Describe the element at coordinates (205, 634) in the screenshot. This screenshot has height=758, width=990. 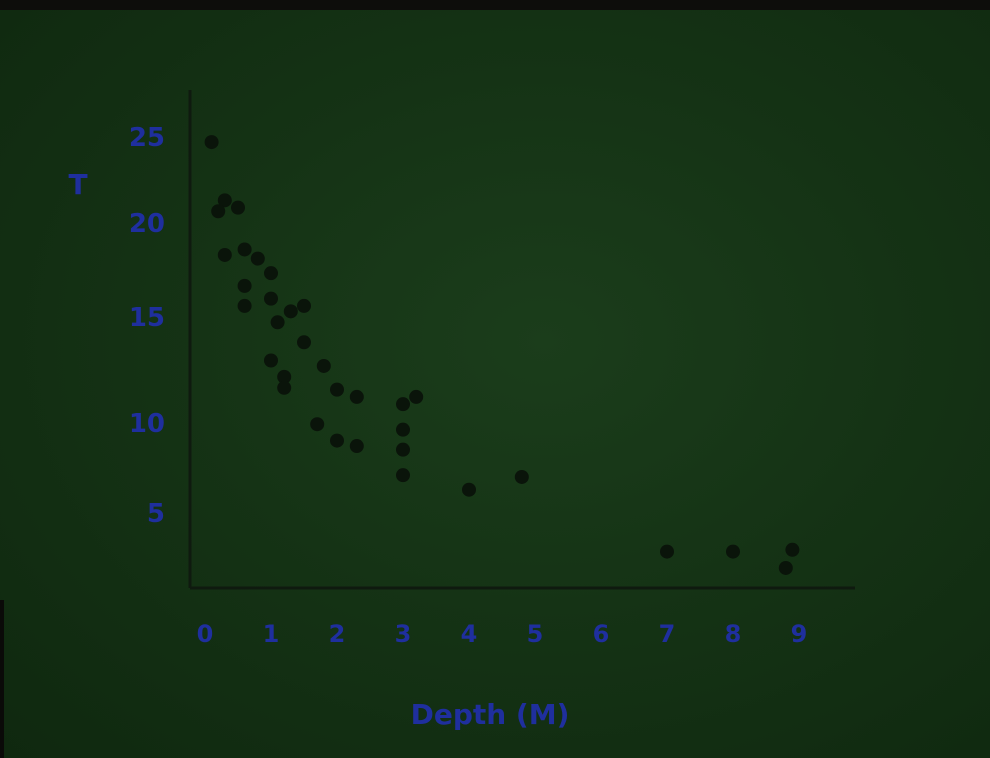
I see `x-tick-label: 0` at that location.